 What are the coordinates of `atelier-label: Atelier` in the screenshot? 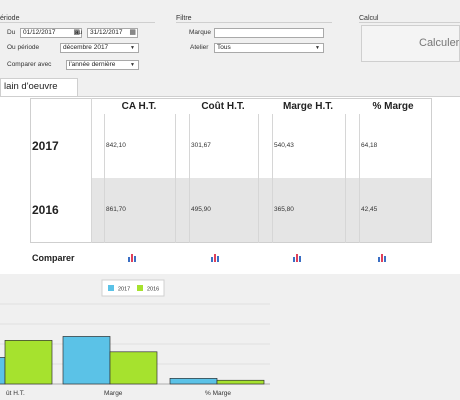 It's located at (199, 47).